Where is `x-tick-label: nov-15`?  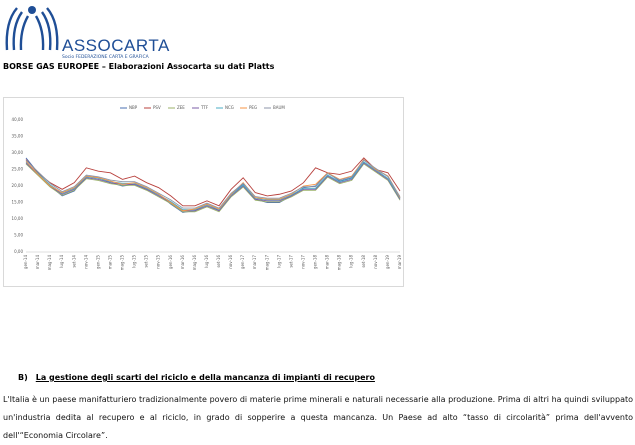
x-tick-label: nov-15 is located at coordinates (158, 262).